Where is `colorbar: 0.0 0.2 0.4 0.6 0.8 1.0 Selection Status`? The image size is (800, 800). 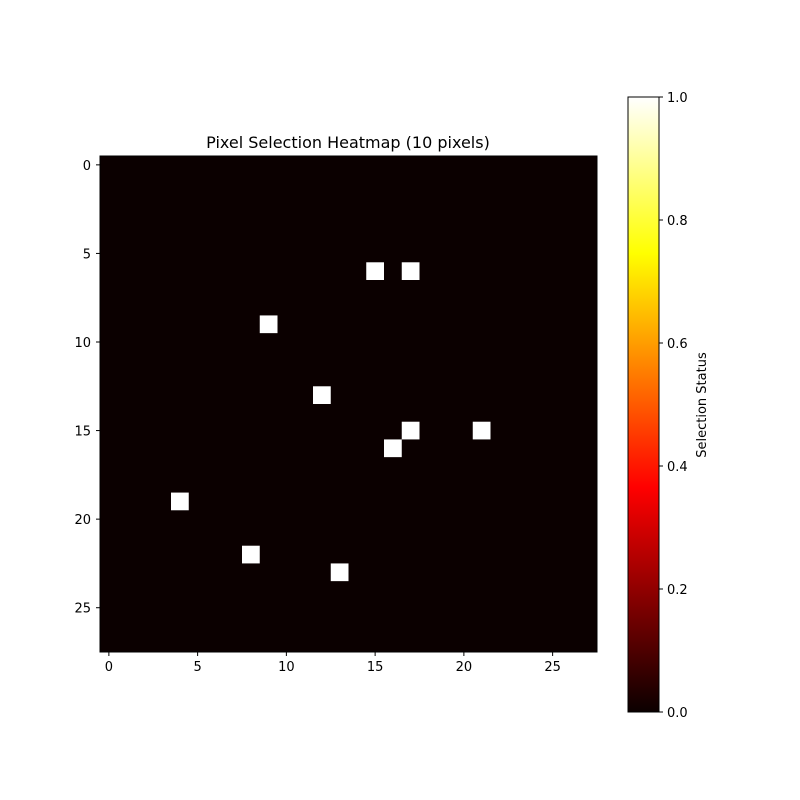
colorbar: 0.0 0.2 0.4 0.6 0.8 1.0 Selection Status is located at coordinates (668, 406).